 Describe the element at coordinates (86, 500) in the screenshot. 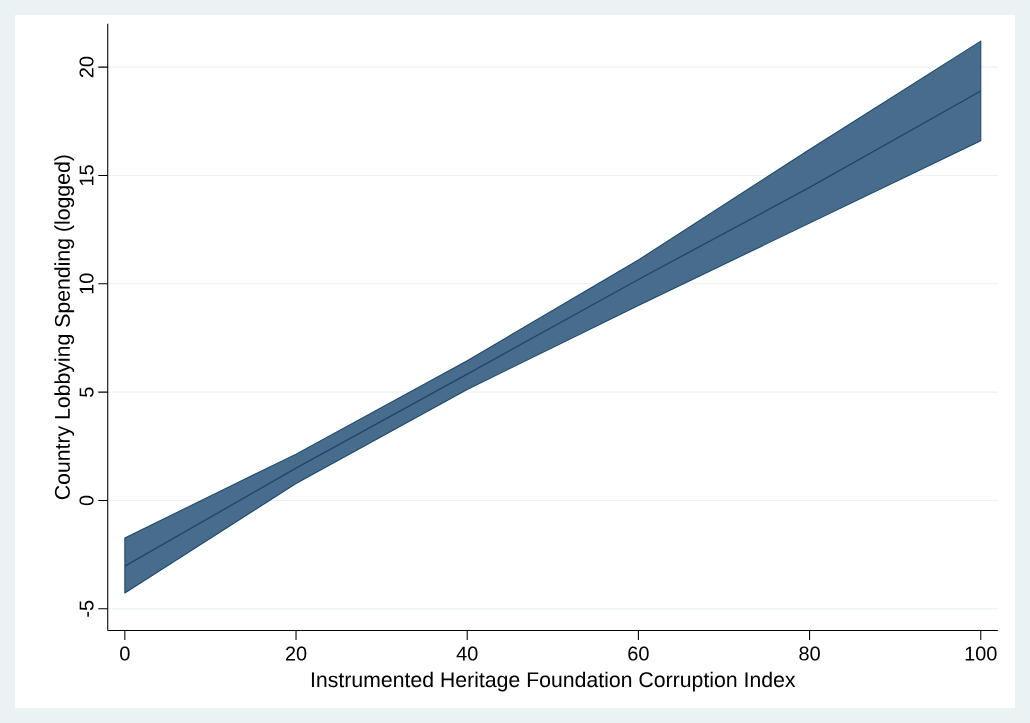

I see `y-tick-label: 0` at that location.